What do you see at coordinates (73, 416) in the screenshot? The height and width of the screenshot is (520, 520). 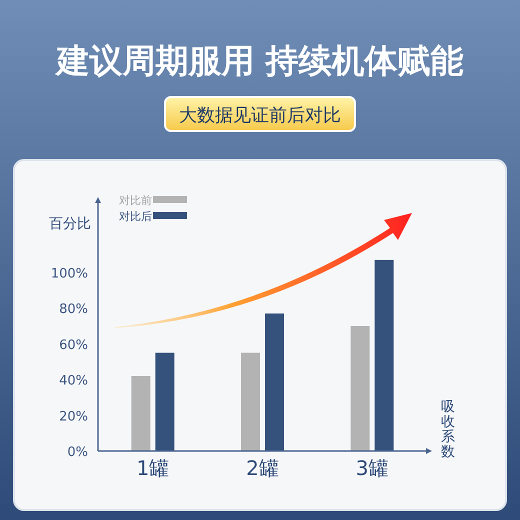 I see `y-tick-label: 20%` at bounding box center [73, 416].